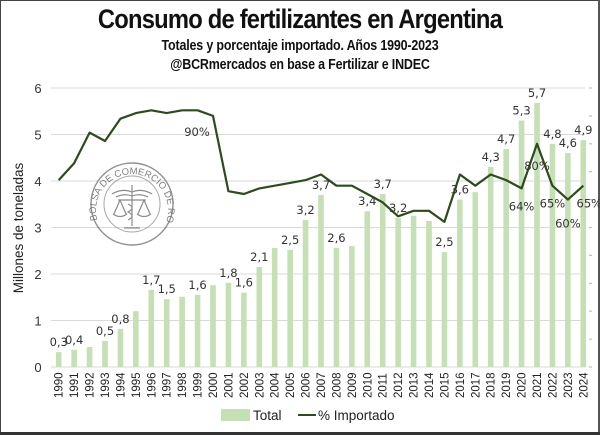  Describe the element at coordinates (356, 415) in the screenshot. I see `legend-label-importado: % Importado` at that location.